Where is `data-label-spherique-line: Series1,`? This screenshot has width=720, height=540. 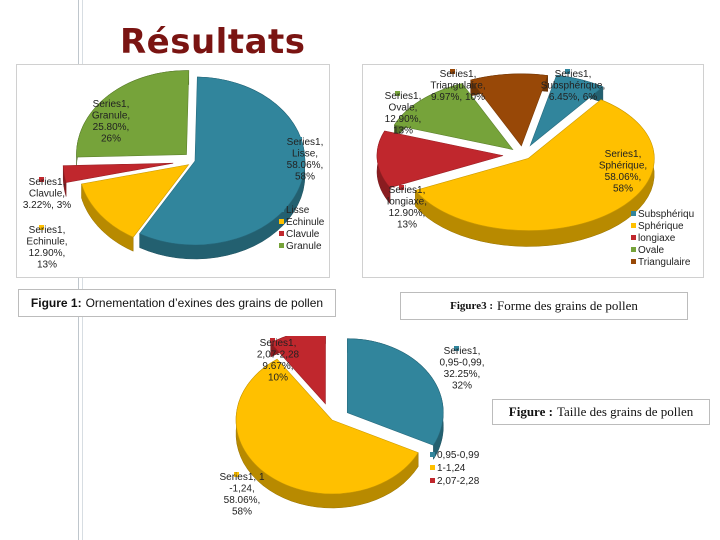 data-label-spherique-line: Series1, is located at coordinates (623, 154).